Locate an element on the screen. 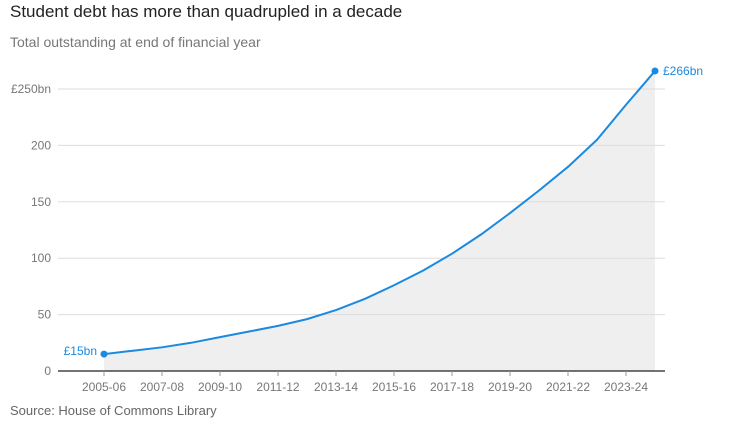 This screenshot has height=426, width=732. start-value-label: £15bn is located at coordinates (80, 351).